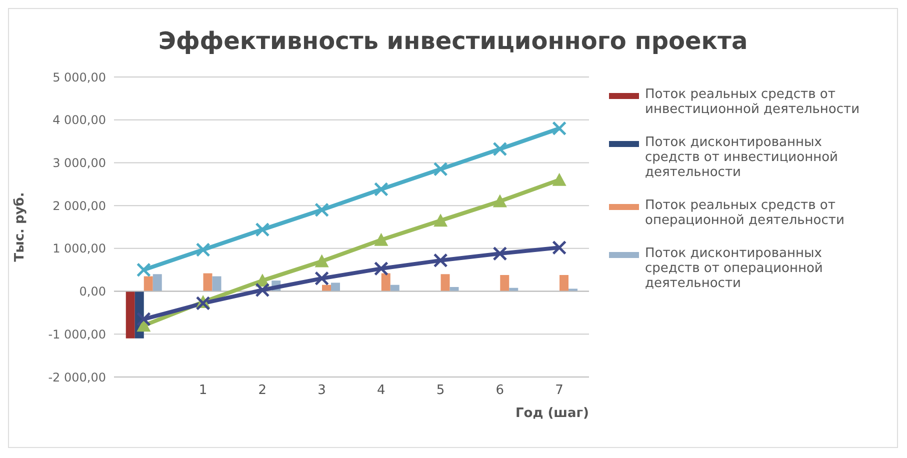 This screenshot has width=907, height=458. What do you see at coordinates (262, 390) in the screenshot?
I see `x-tick-label: 2` at bounding box center [262, 390].